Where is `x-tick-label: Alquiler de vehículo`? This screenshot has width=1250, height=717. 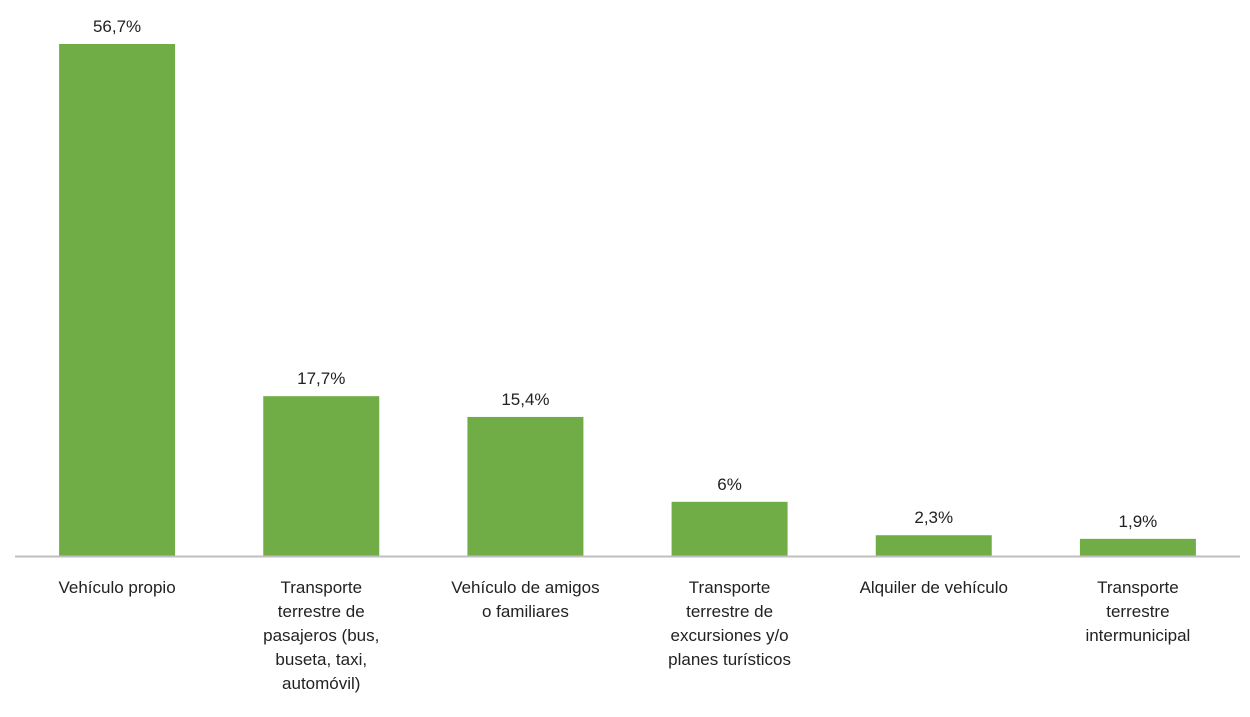 x-tick-label: Alquiler de vehículo is located at coordinates (933, 587).